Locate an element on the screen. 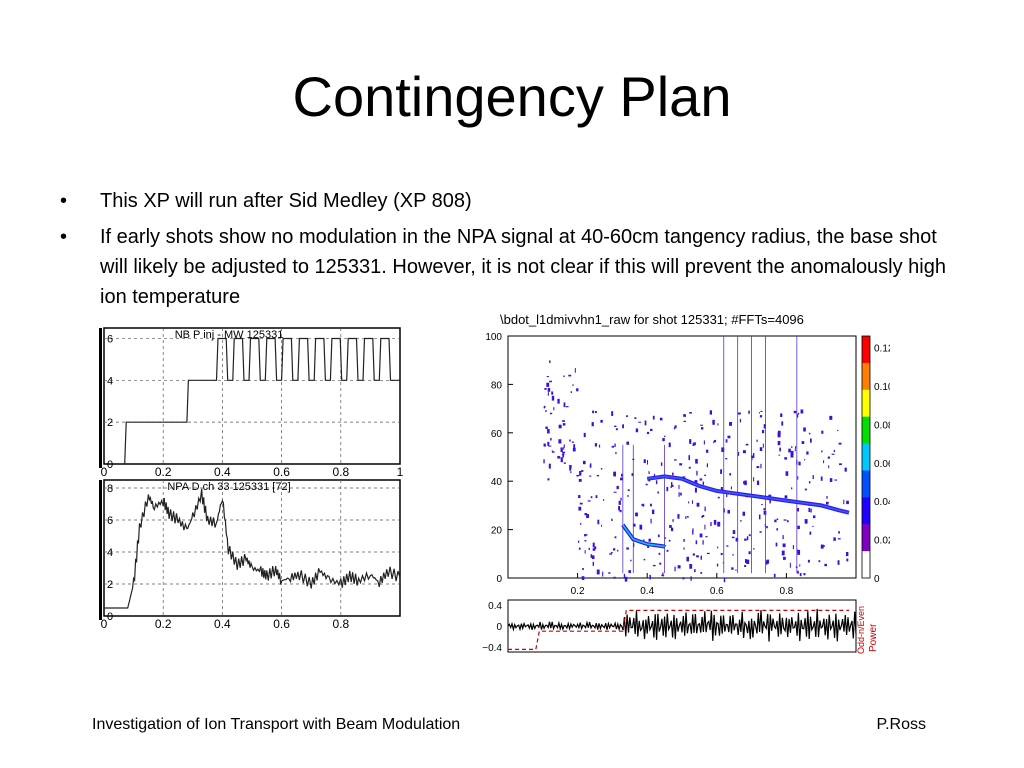  secondary-axis-label: Odd-n/Even is located at coordinates (861, 630).